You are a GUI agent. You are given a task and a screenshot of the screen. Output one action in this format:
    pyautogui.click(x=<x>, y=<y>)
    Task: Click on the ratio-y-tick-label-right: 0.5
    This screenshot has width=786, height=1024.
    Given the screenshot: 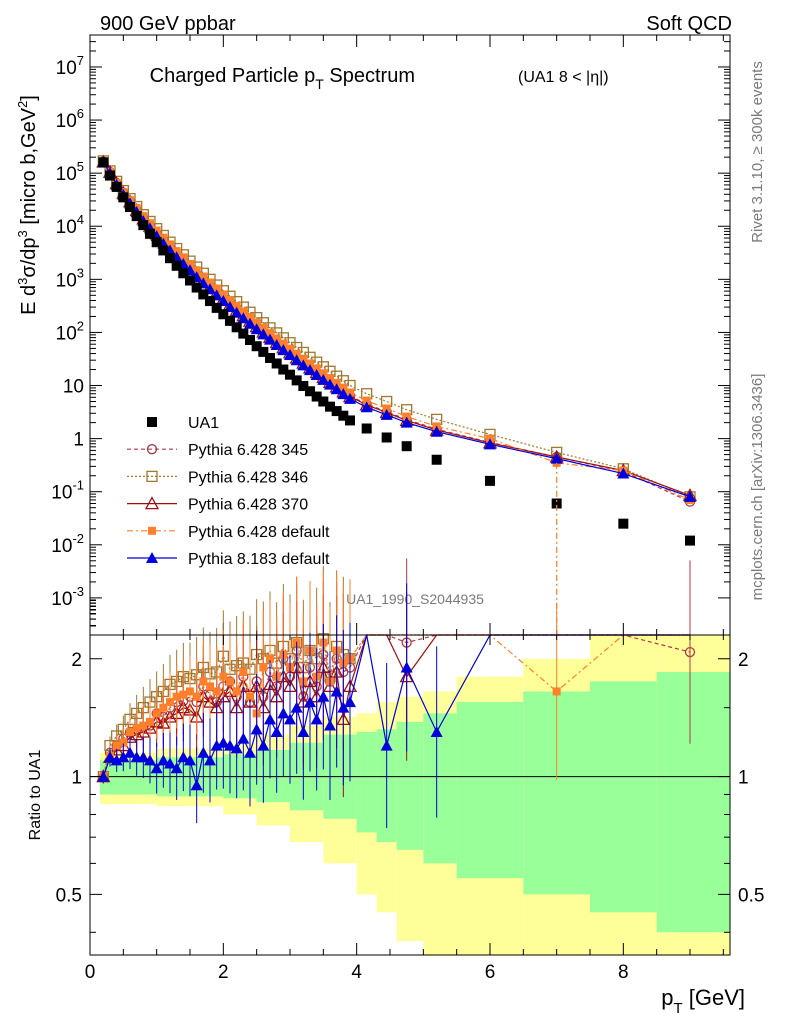 What is the action you would take?
    pyautogui.click(x=751, y=895)
    